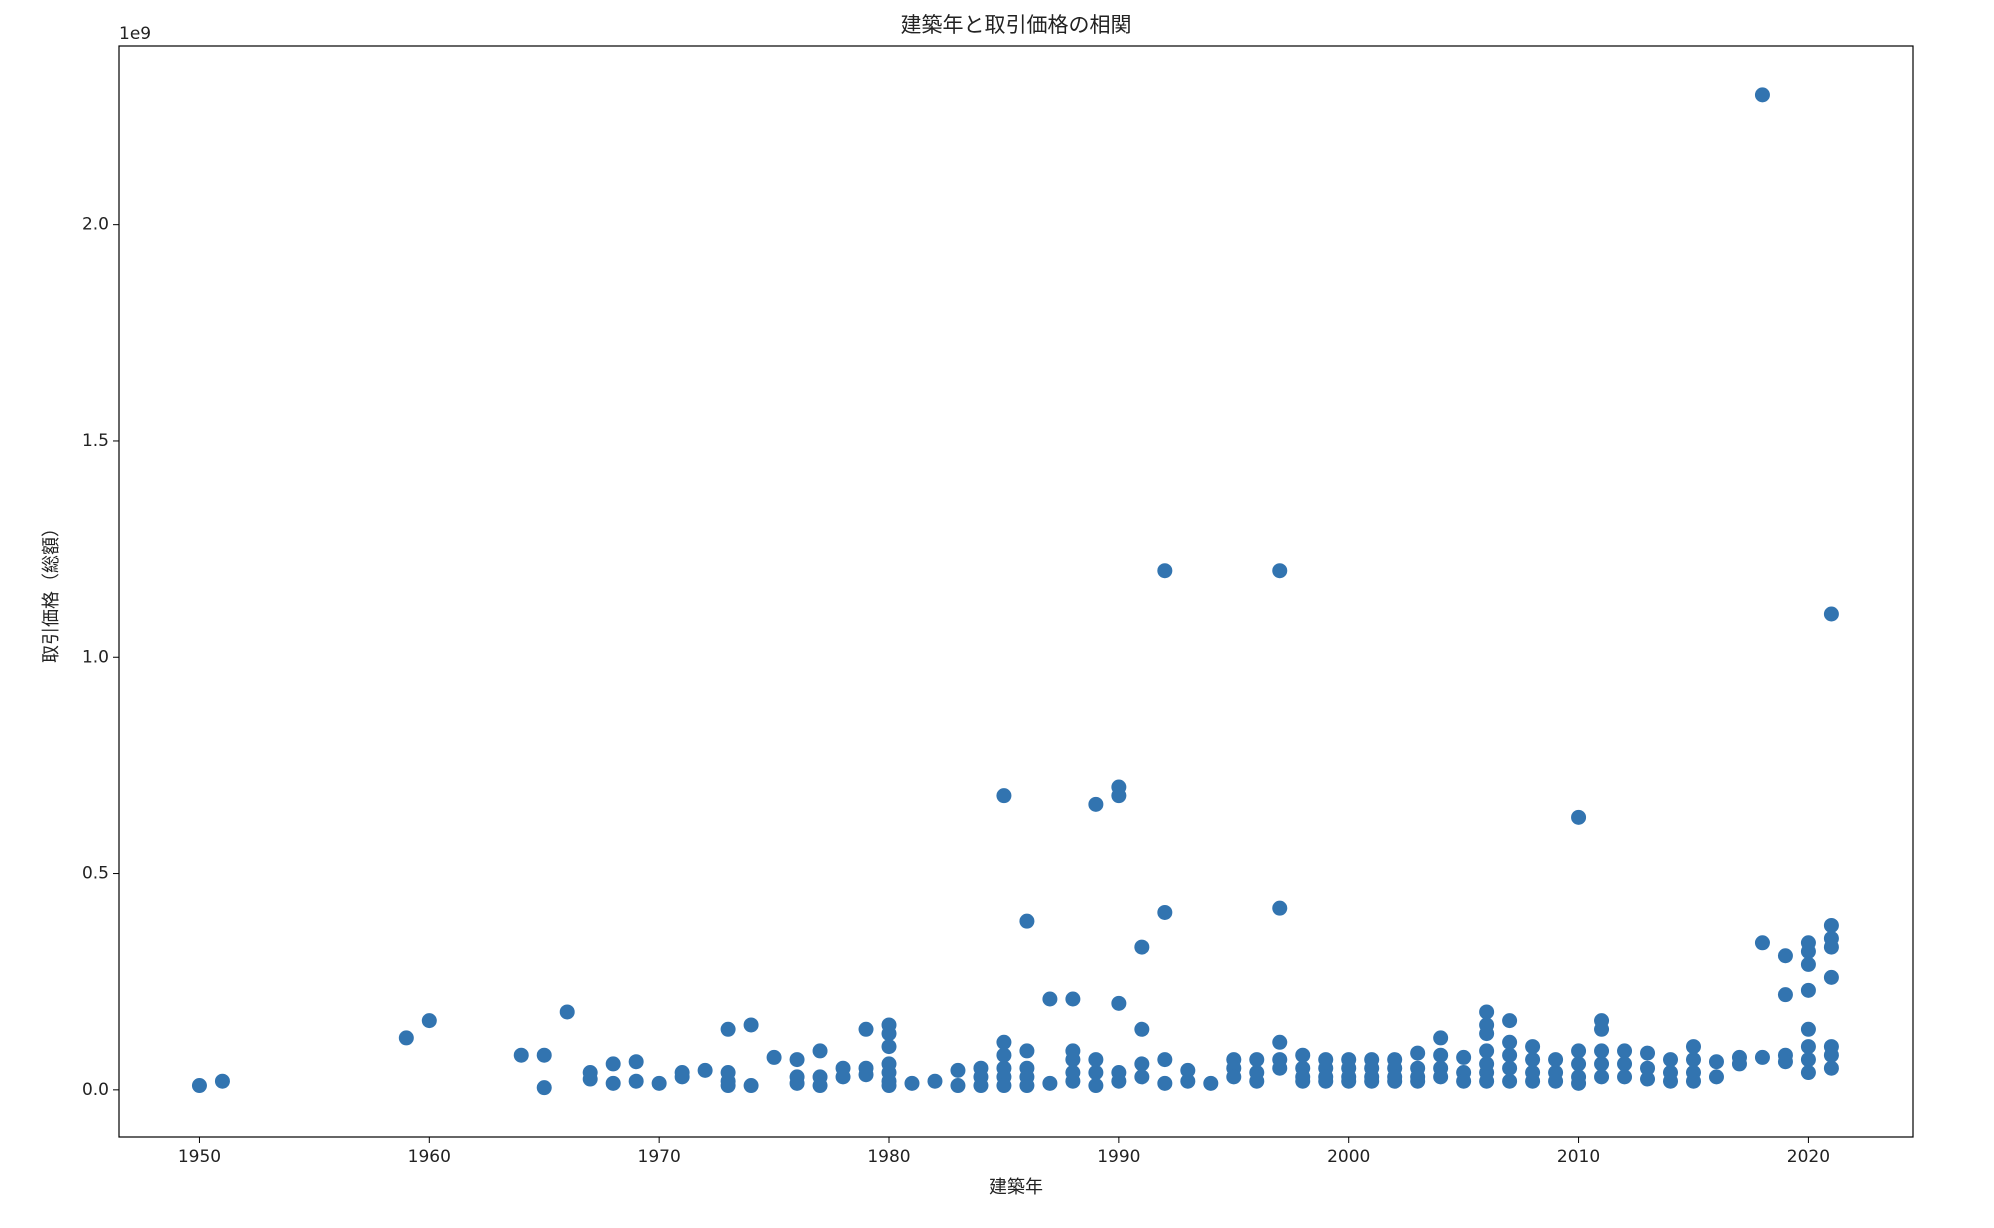 The height and width of the screenshot is (1228, 1994). What do you see at coordinates (95, 225) in the screenshot?
I see `y-tick-label: 2.0` at bounding box center [95, 225].